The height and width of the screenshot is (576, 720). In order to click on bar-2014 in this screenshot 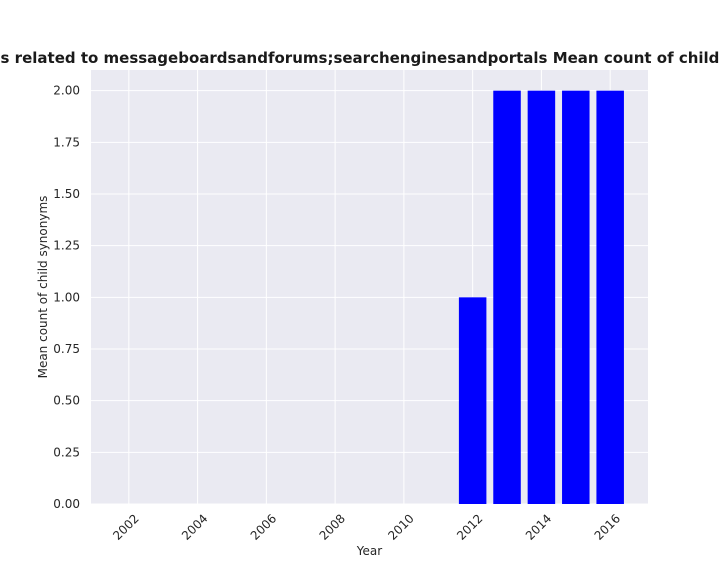, I will do `click(541, 297)`.